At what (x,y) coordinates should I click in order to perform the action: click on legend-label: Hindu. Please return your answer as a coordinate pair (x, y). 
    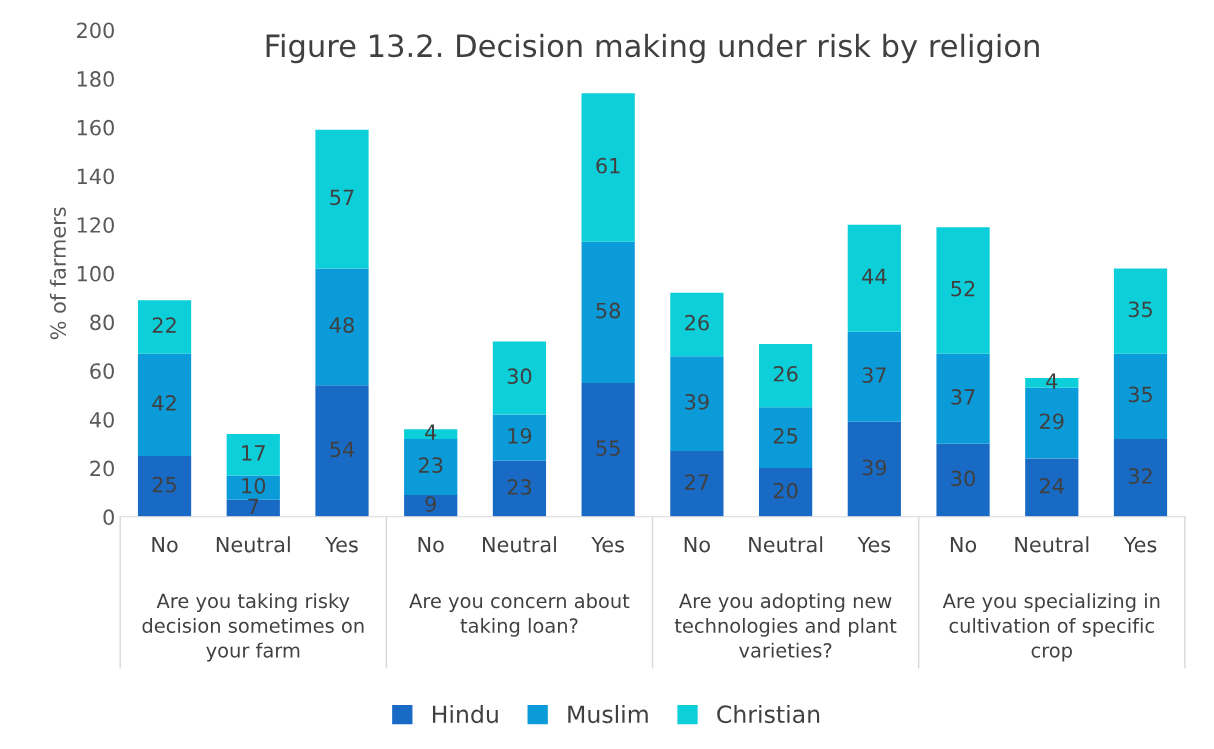
    Looking at the image, I should click on (465, 714).